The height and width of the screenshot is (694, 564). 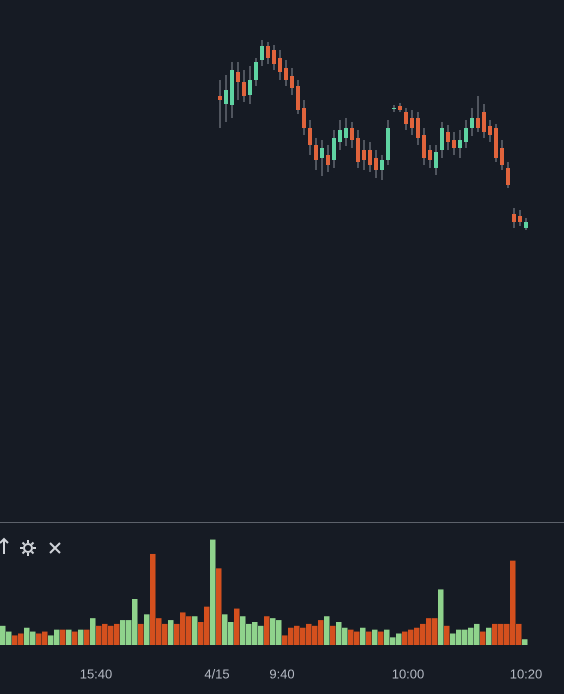 I want to click on settings-icon, so click(x=28, y=548).